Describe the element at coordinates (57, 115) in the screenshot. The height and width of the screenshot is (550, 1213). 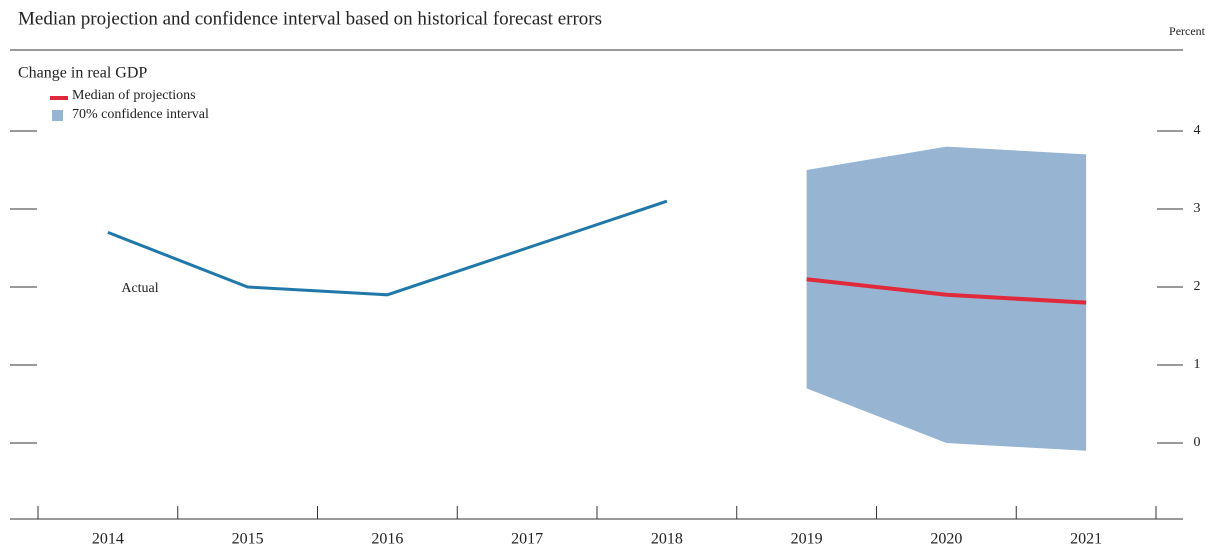
I see `legend-swatch` at that location.